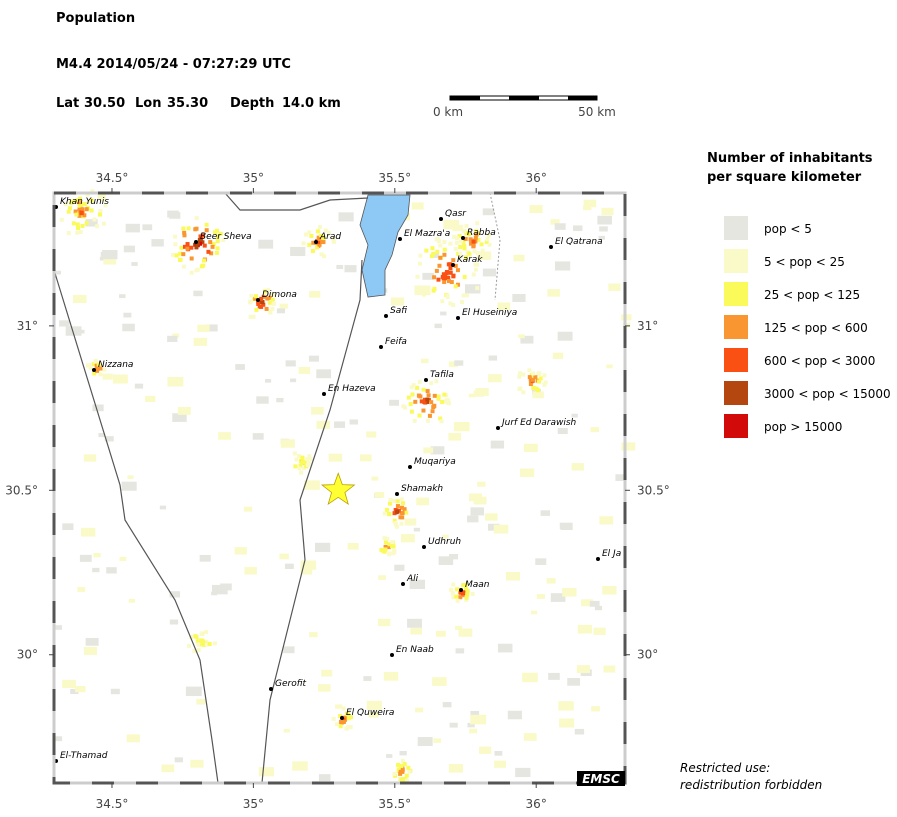 This screenshot has height=817, width=897. I want to click on legend-label: 5 < pop < 25, so click(804, 262).